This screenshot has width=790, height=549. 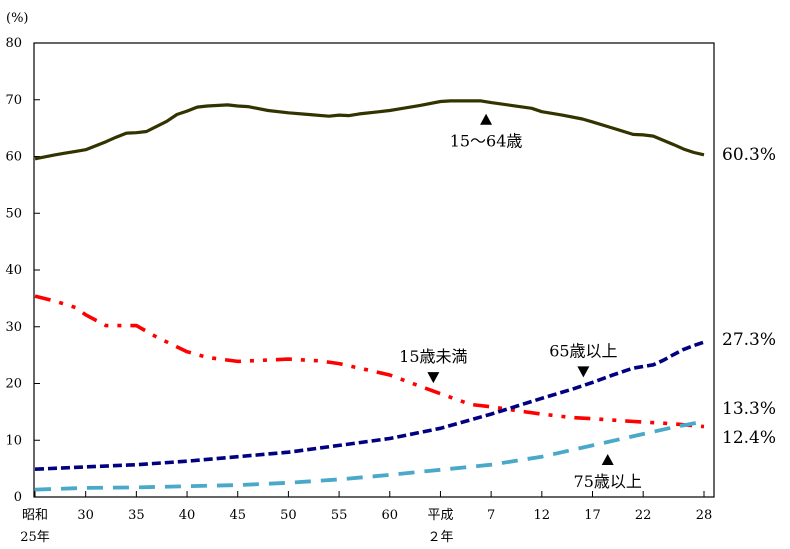 I want to click on x-tick-label-line2: ２年, so click(x=440, y=537).